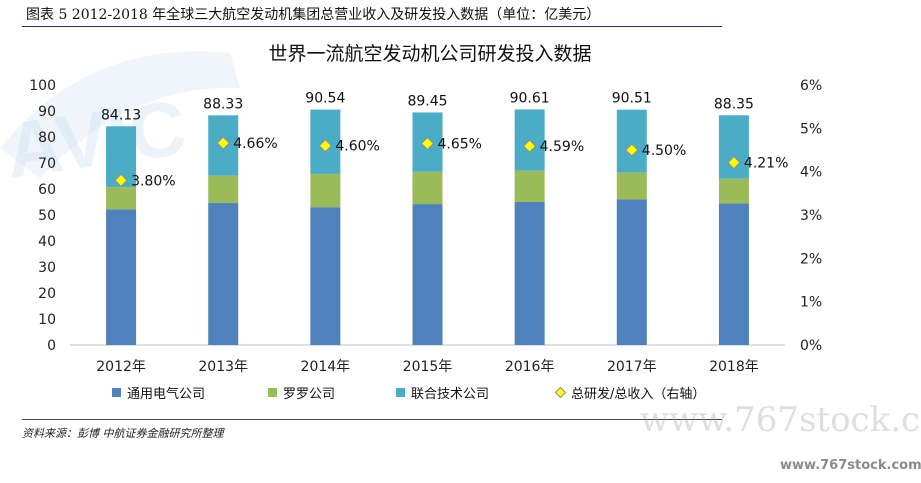 The width and height of the screenshot is (921, 483). What do you see at coordinates (153, 181) in the screenshot?
I see `ratio-label: 3.80%` at bounding box center [153, 181].